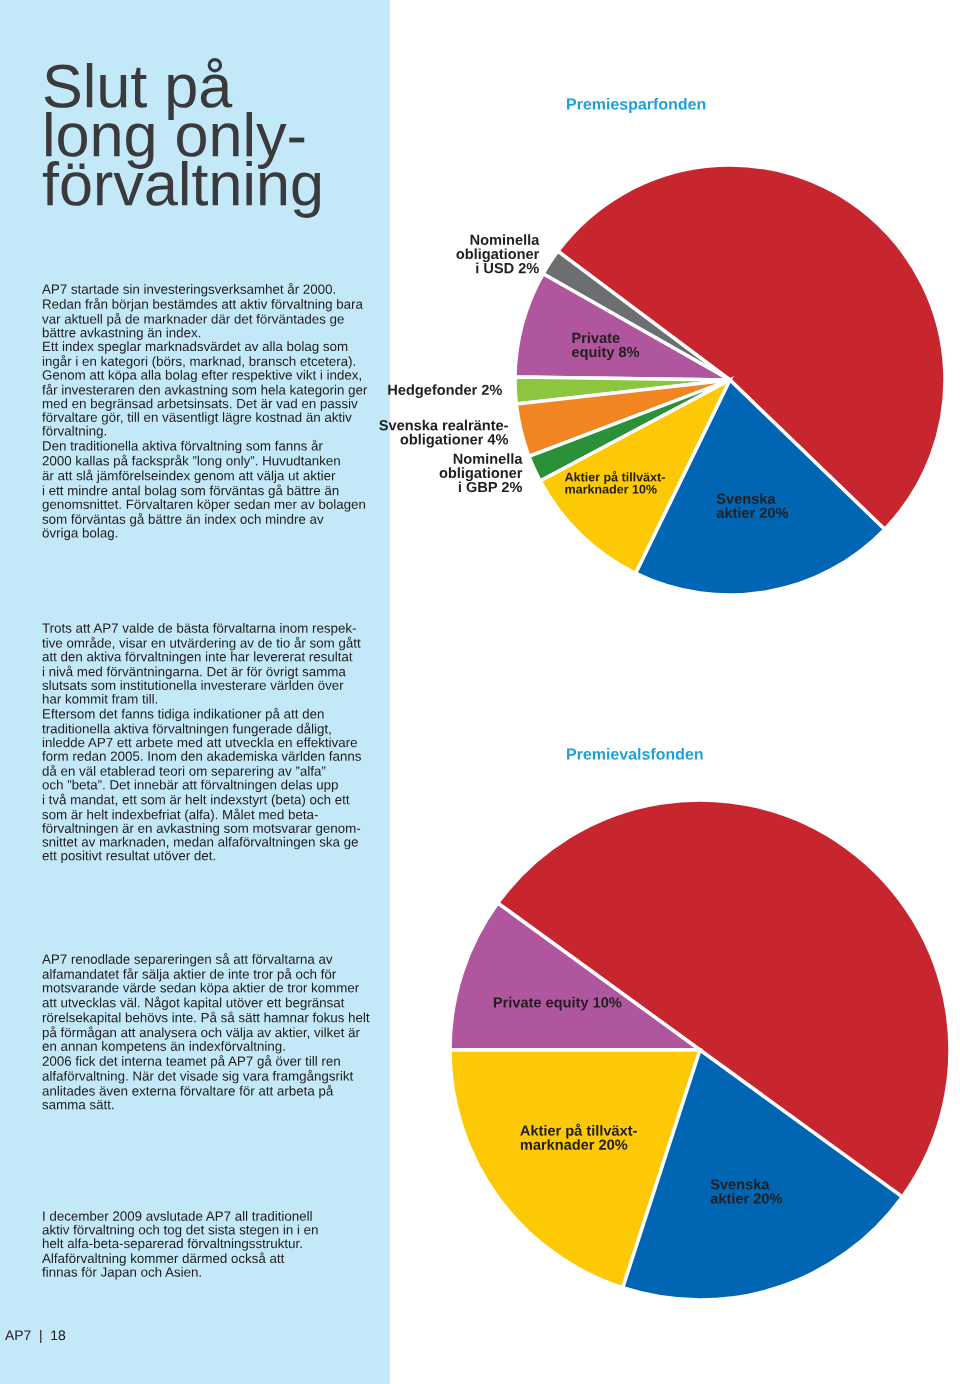 This screenshot has width=960, height=1384. What do you see at coordinates (181, 138) in the screenshot?
I see `text: Slut på long only- förvaltning` at bounding box center [181, 138].